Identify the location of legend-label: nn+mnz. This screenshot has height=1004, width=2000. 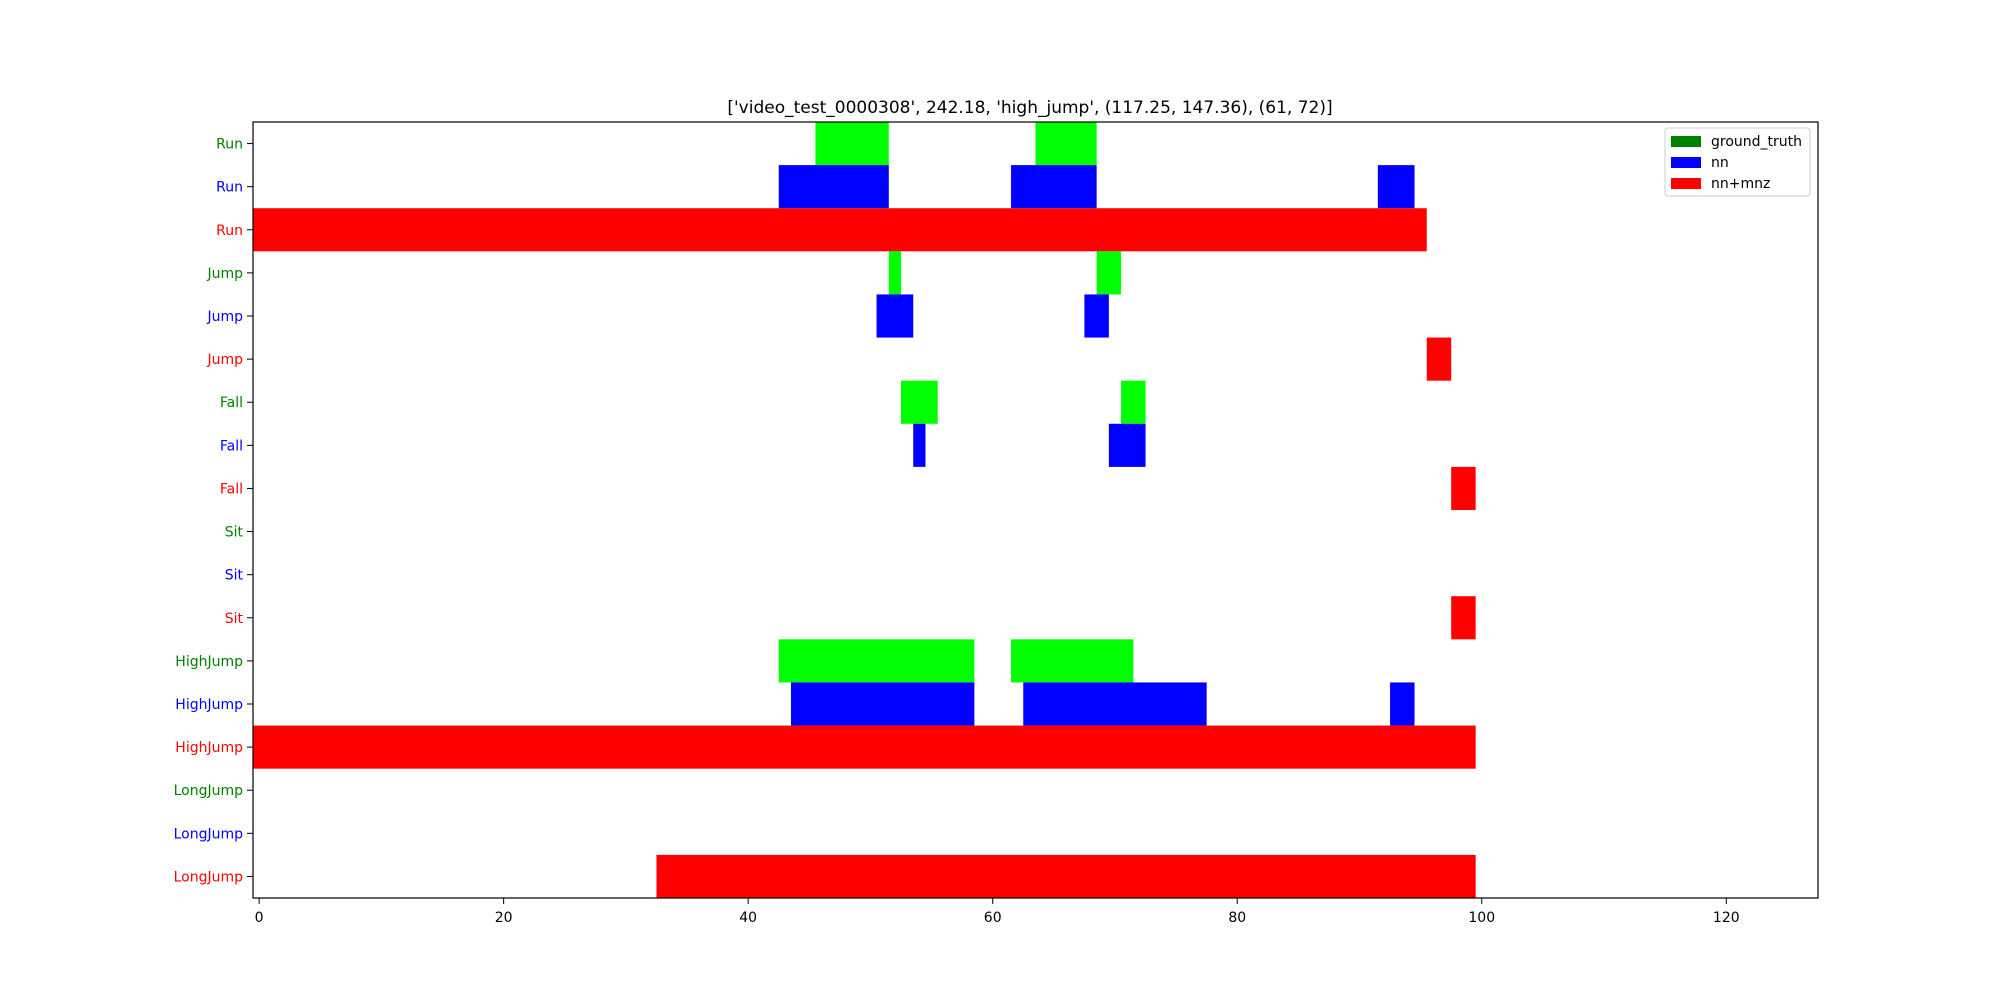
(1740, 184).